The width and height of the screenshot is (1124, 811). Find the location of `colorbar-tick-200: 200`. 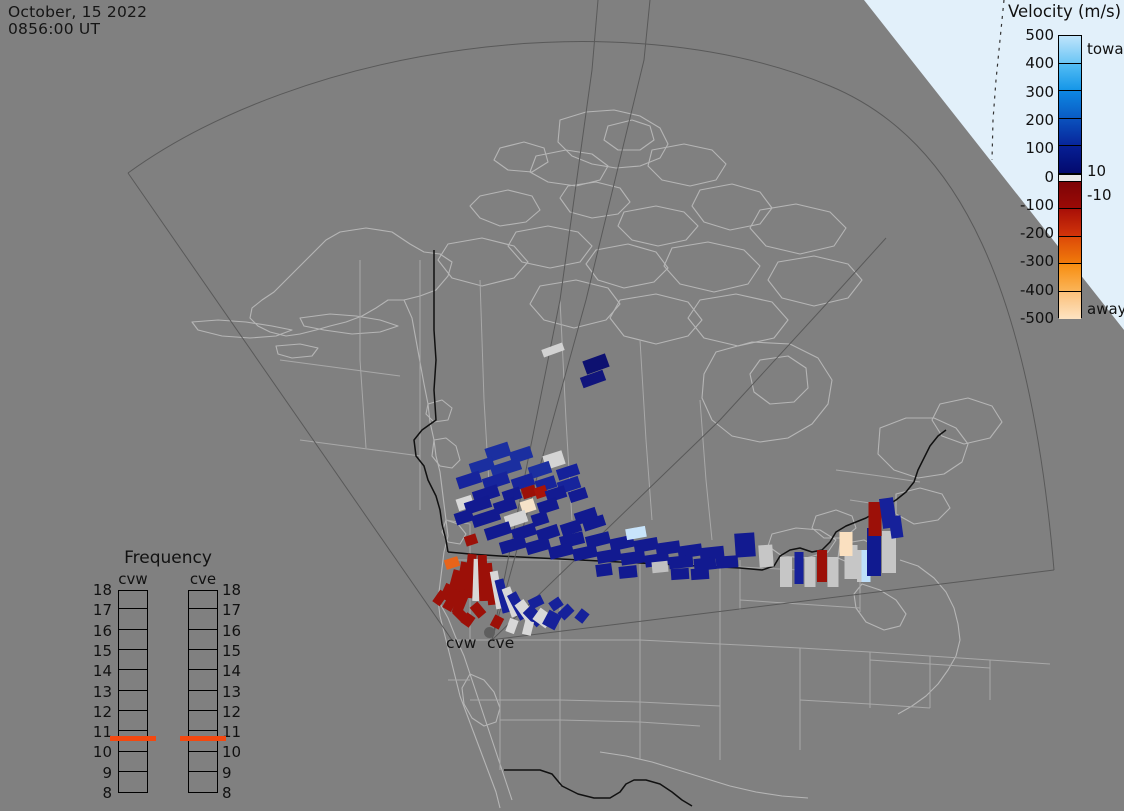

colorbar-tick-200: 200 is located at coordinates (1039, 119).